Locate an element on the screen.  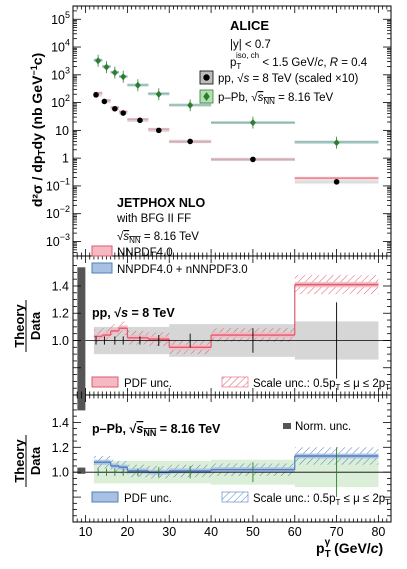
y-tick-label: 10 is located at coordinates (62, 131).